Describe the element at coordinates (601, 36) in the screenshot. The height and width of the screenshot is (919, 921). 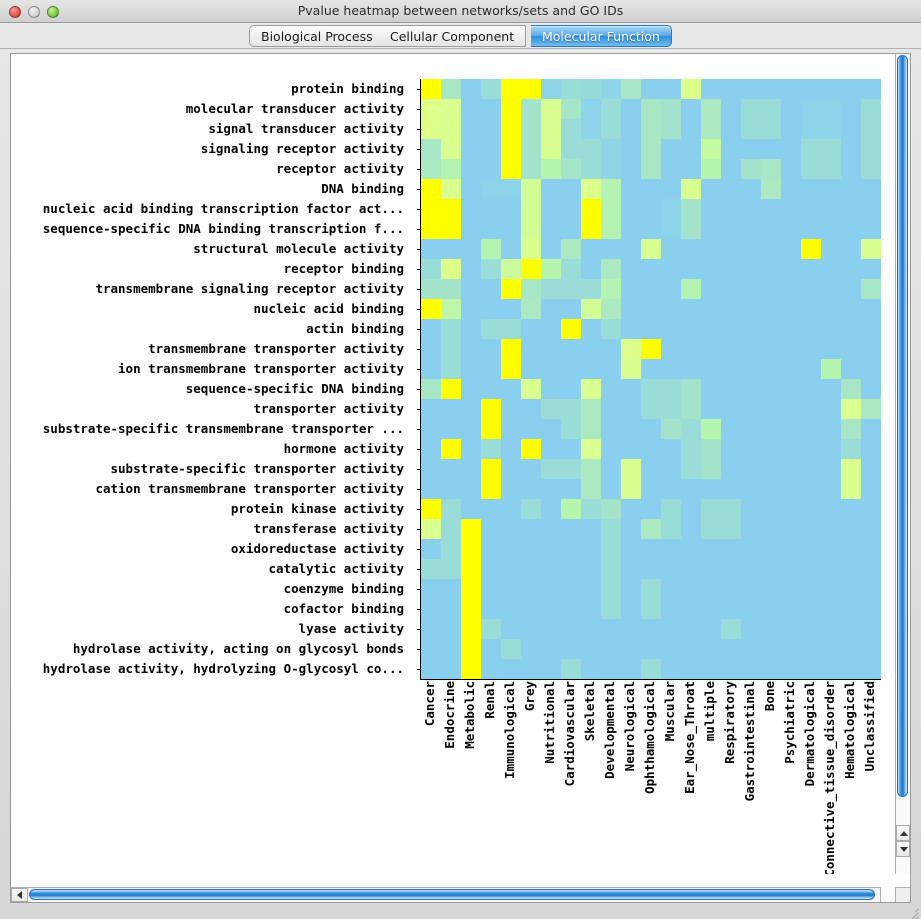
I see `tab-molecular-function: Molecular Function` at that location.